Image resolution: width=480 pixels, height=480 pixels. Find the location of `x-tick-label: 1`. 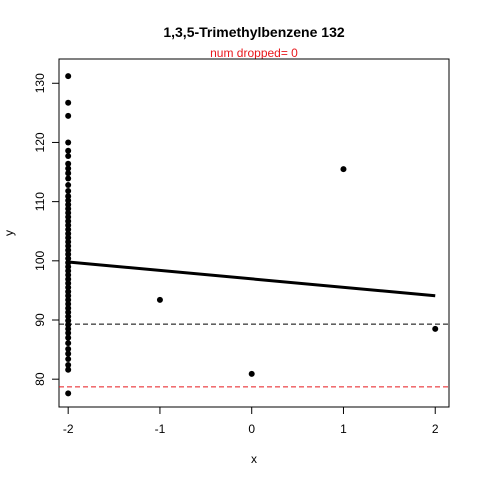

x-tick-label: 1 is located at coordinates (343, 429).